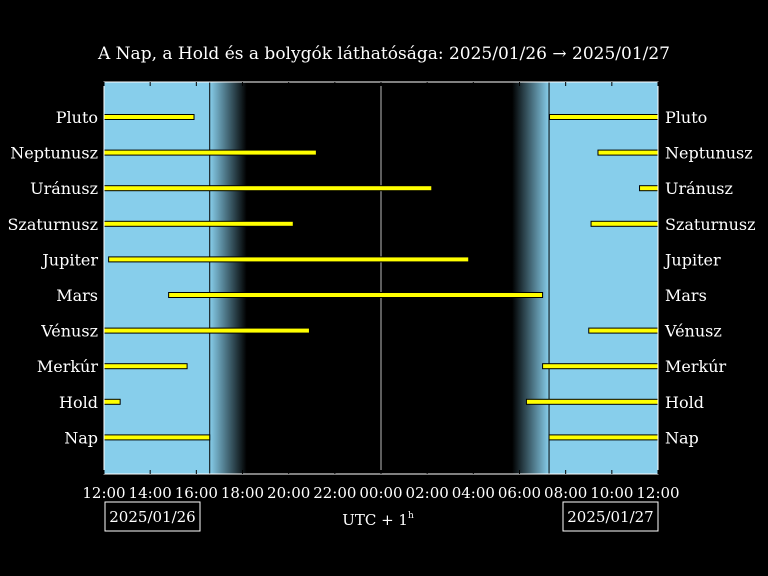  What do you see at coordinates (69, 331) in the screenshot?
I see `y-label-left: Vénusz` at bounding box center [69, 331].